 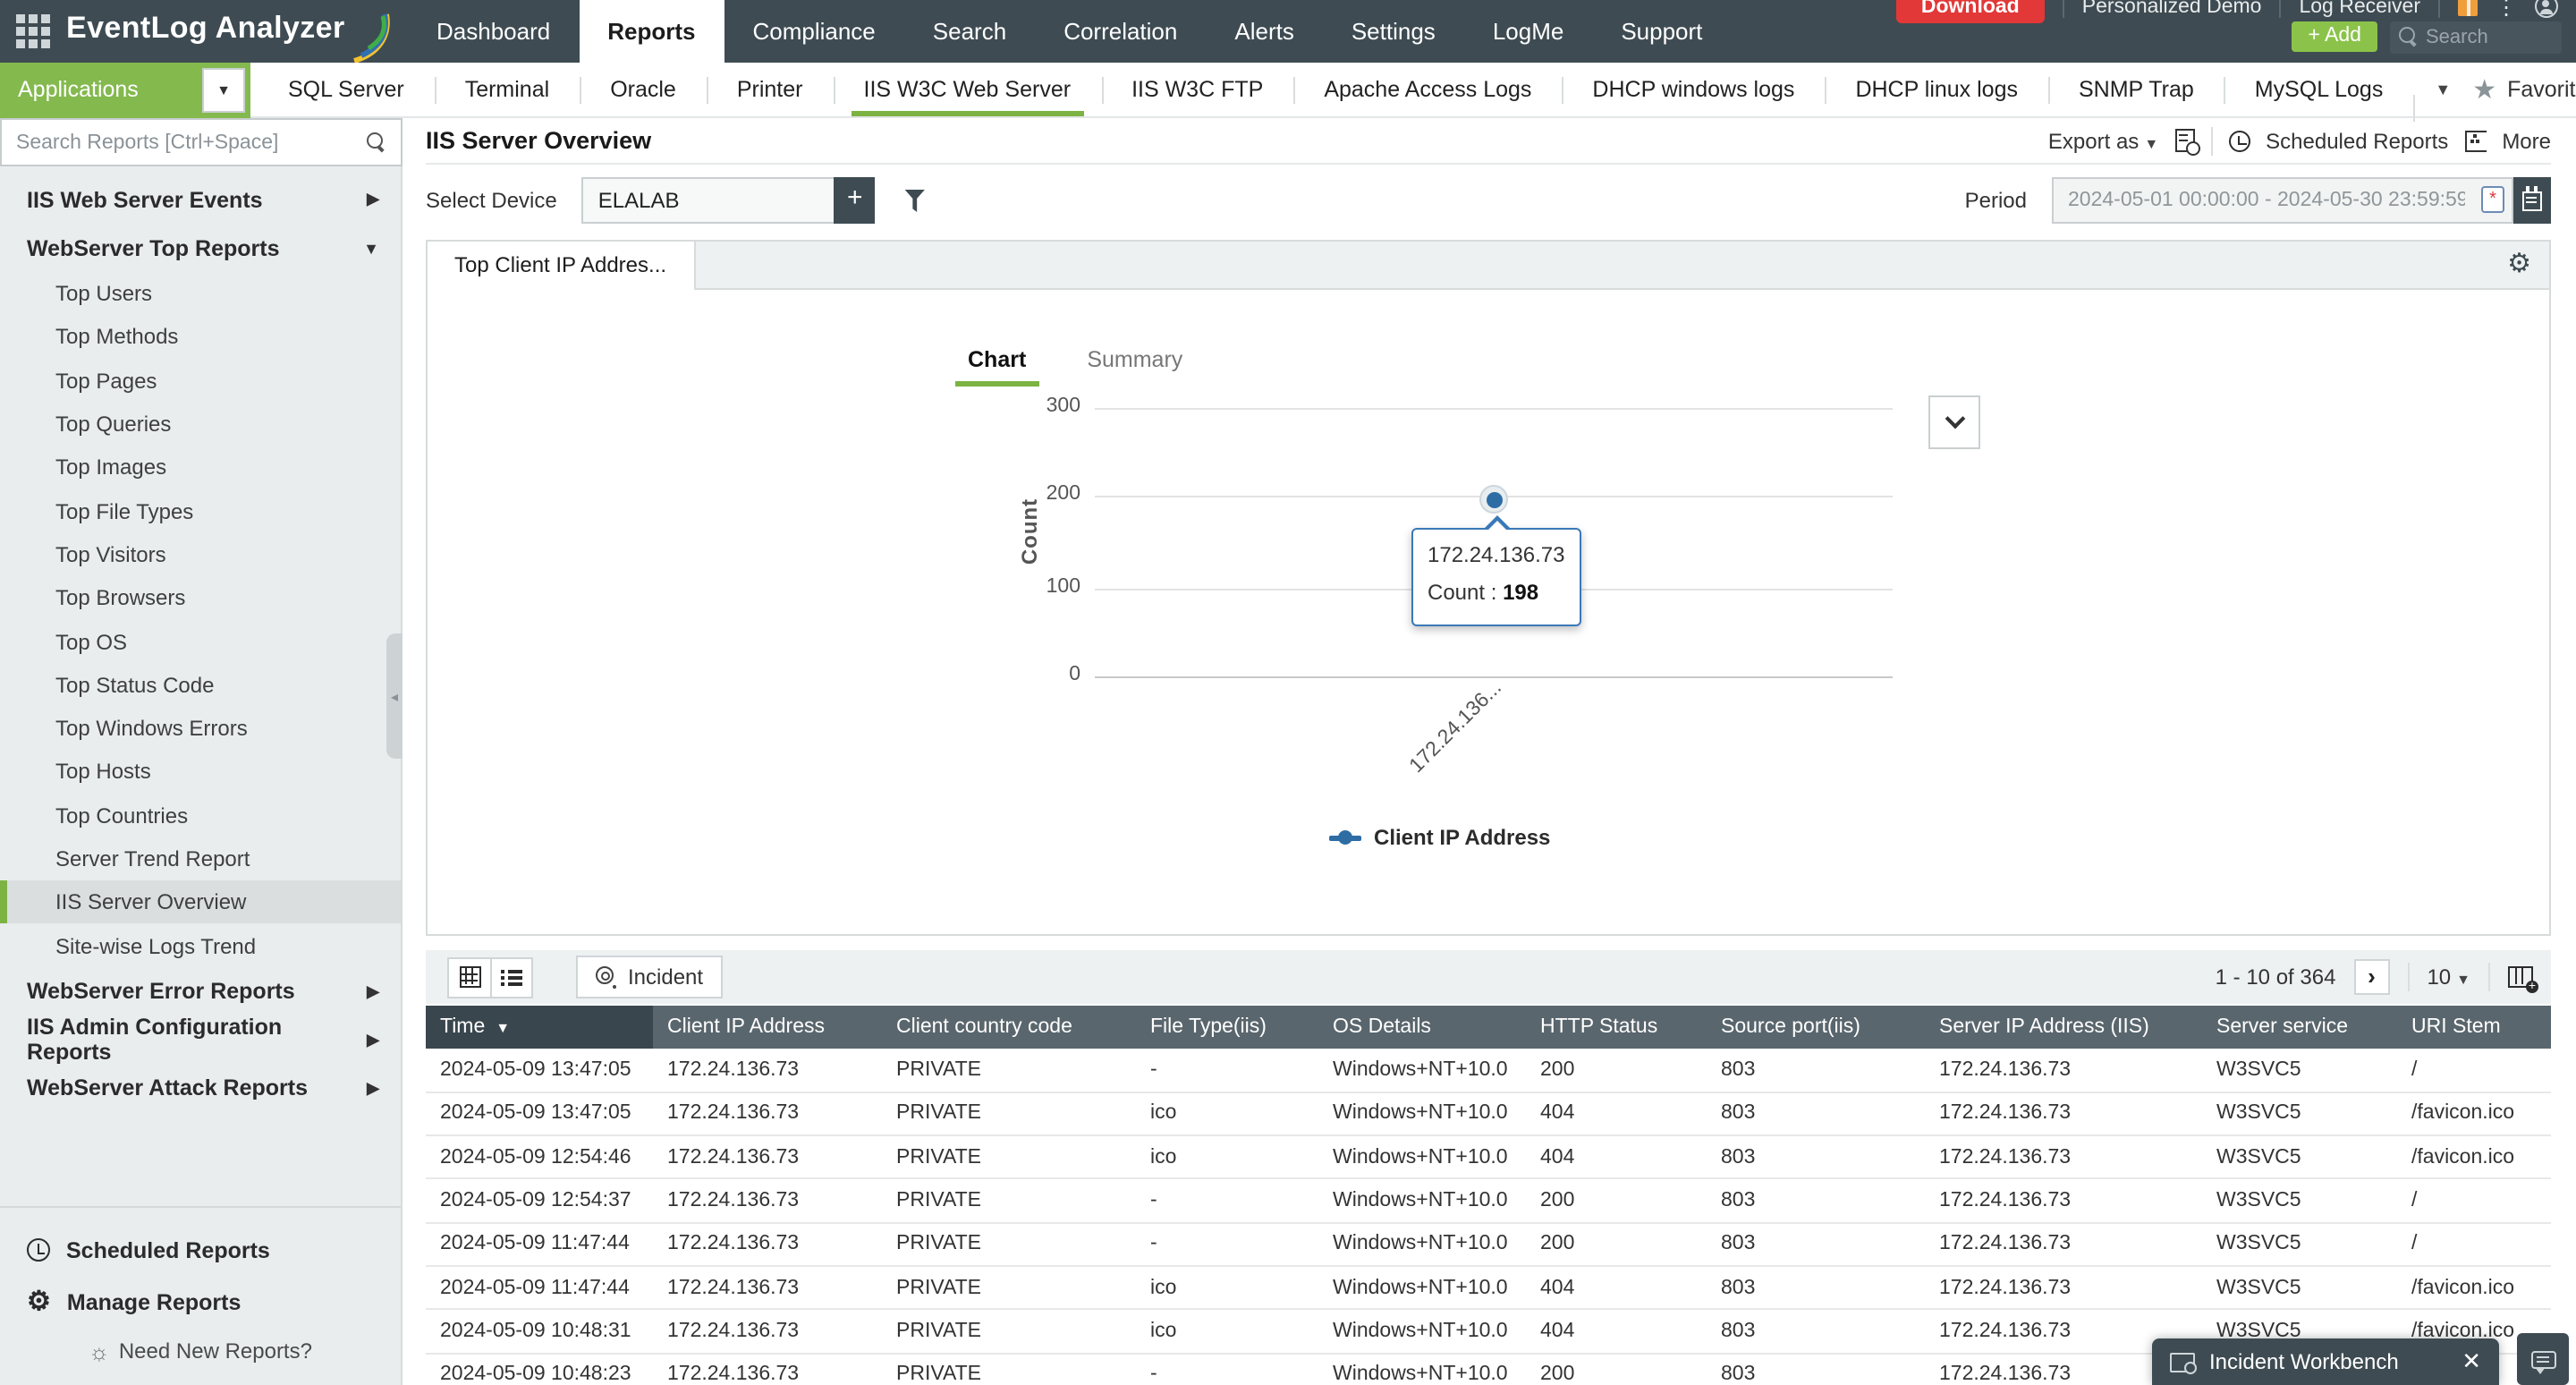 What do you see at coordinates (767, 1027) in the screenshot?
I see `col-client-ip: Client IP Address` at bounding box center [767, 1027].